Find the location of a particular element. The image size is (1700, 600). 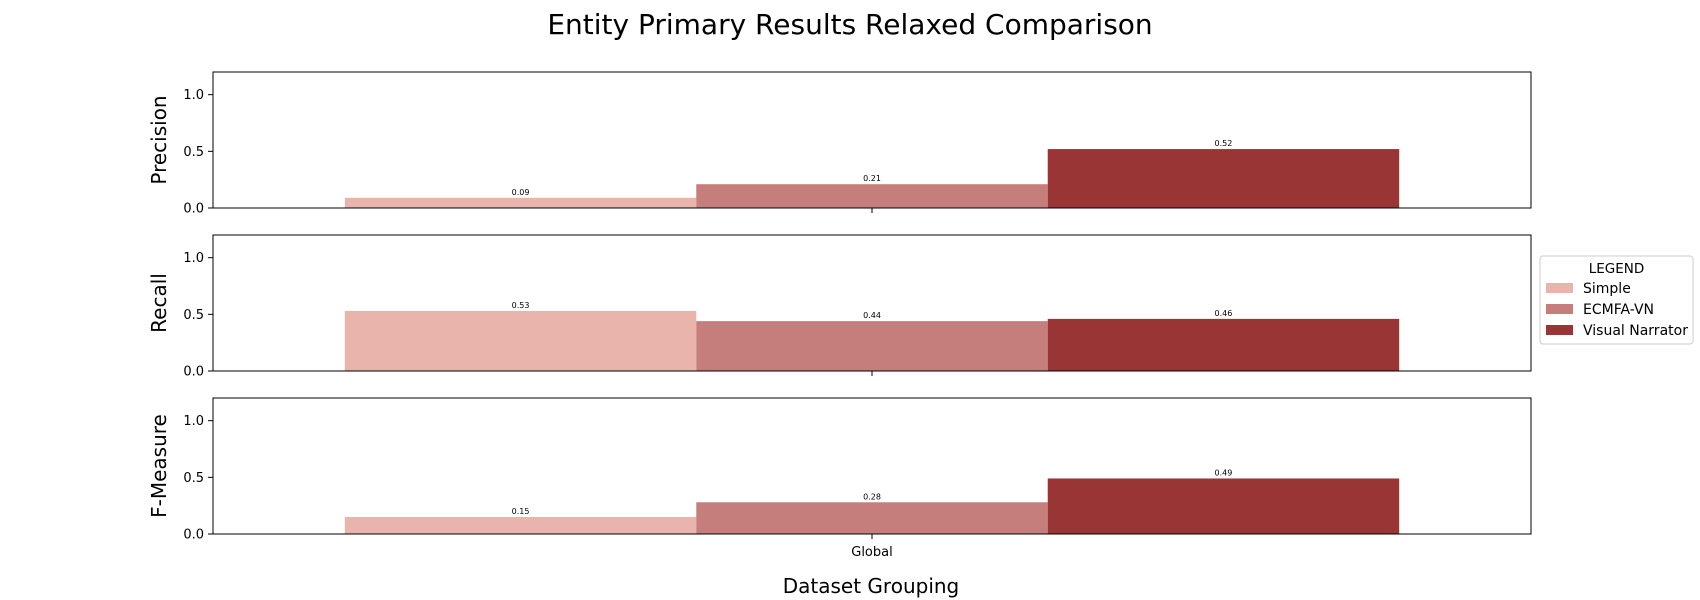

data-label: 0.52 is located at coordinates (1224, 143).